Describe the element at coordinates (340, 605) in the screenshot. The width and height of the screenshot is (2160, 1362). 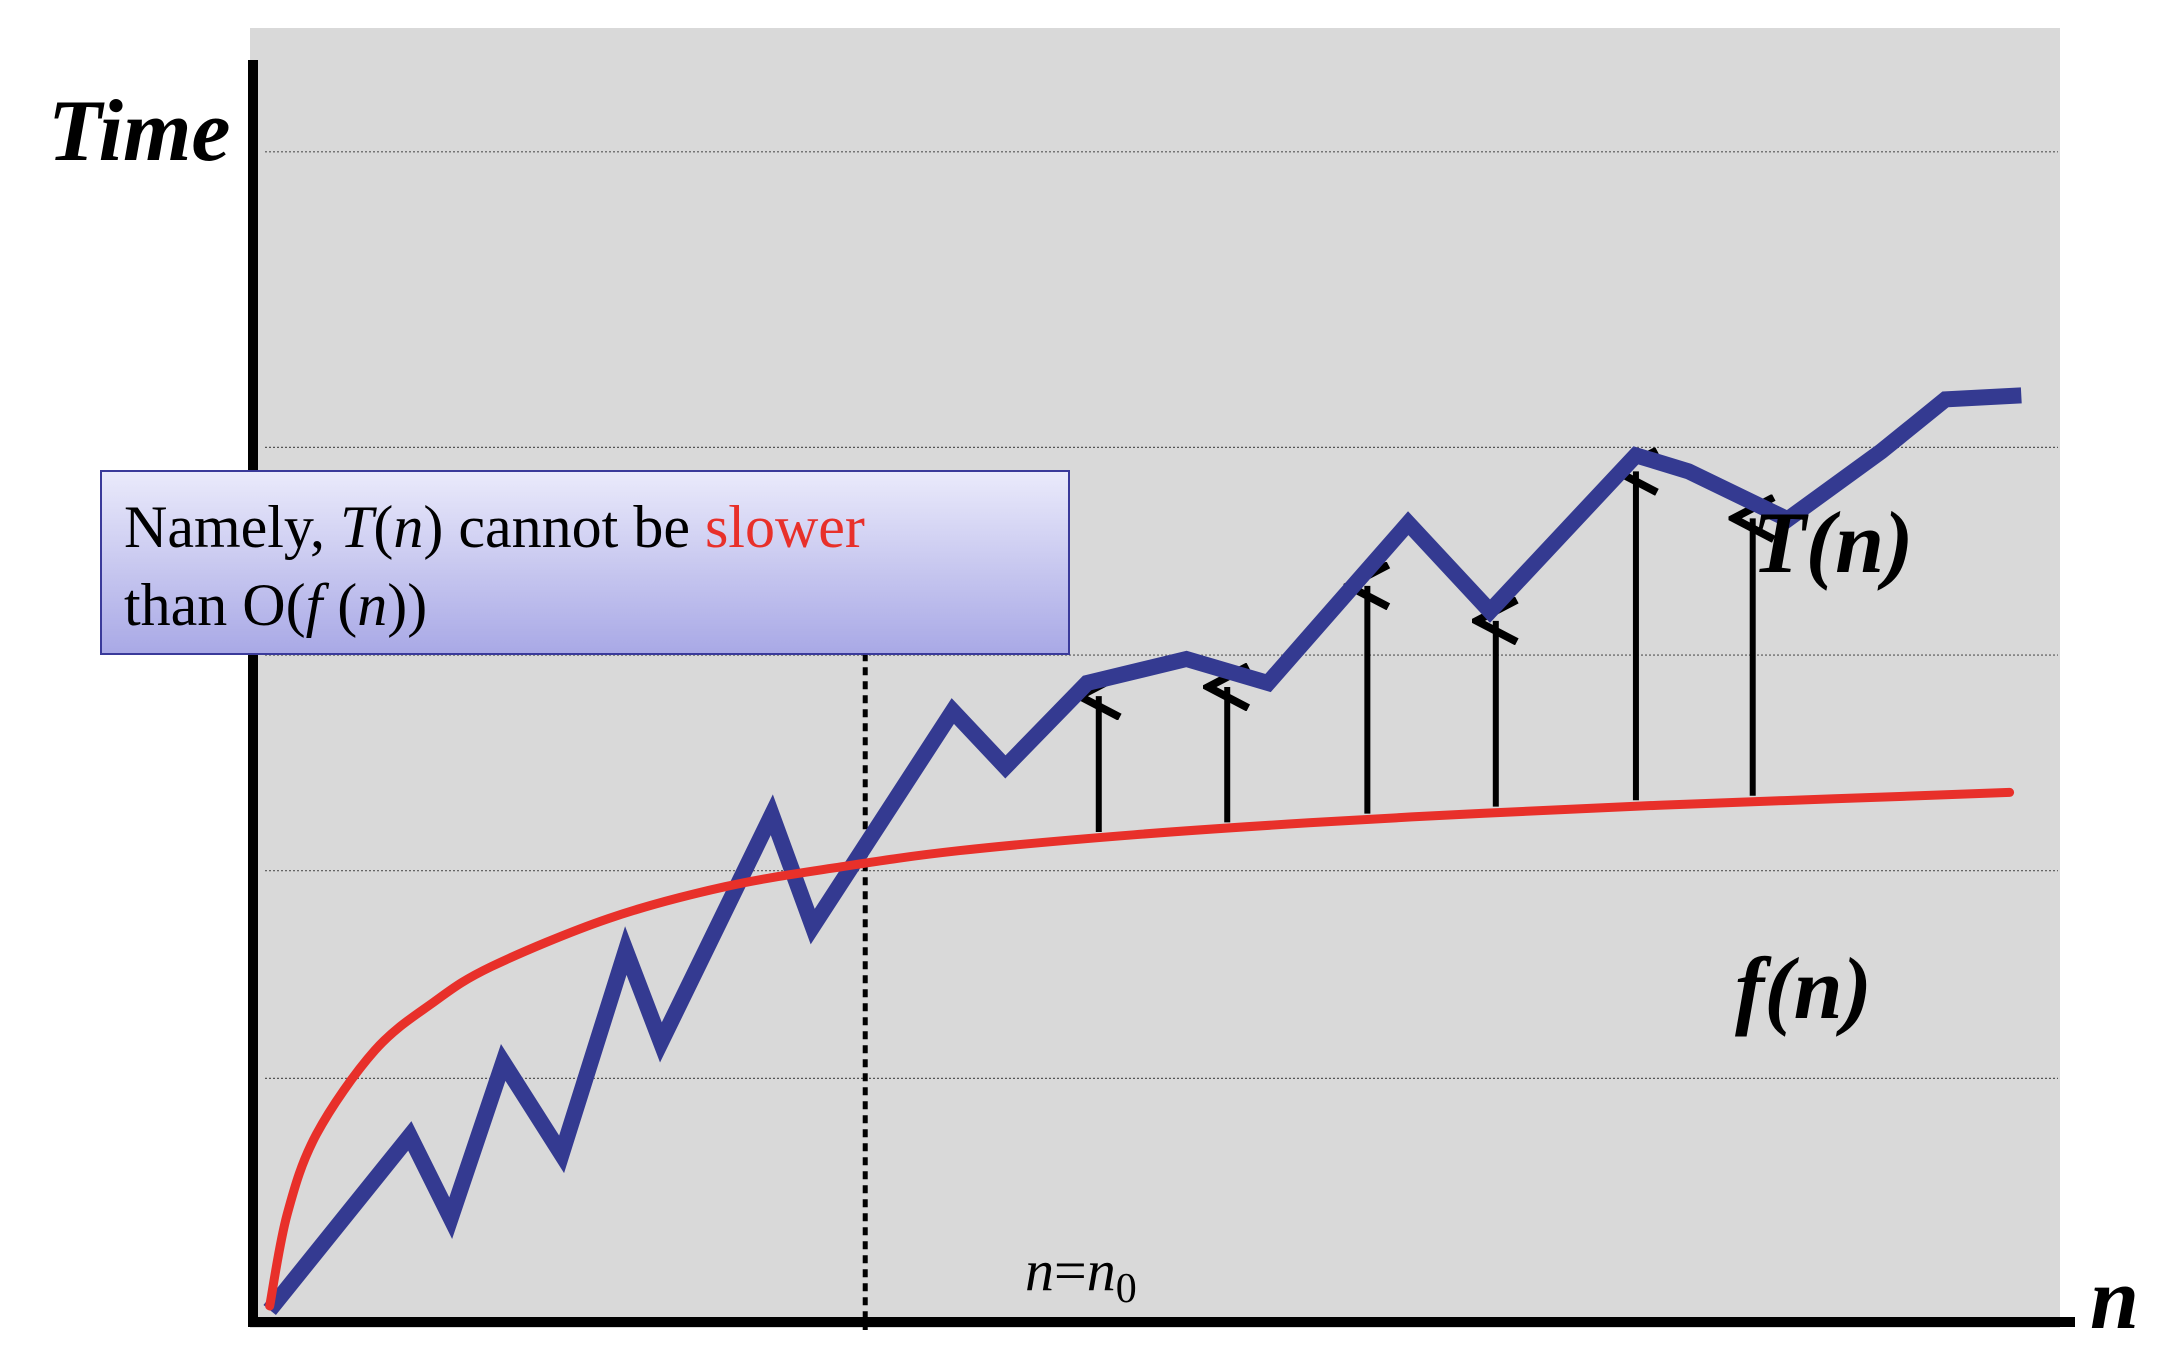
I see `callout-text-open-2: (` at that location.